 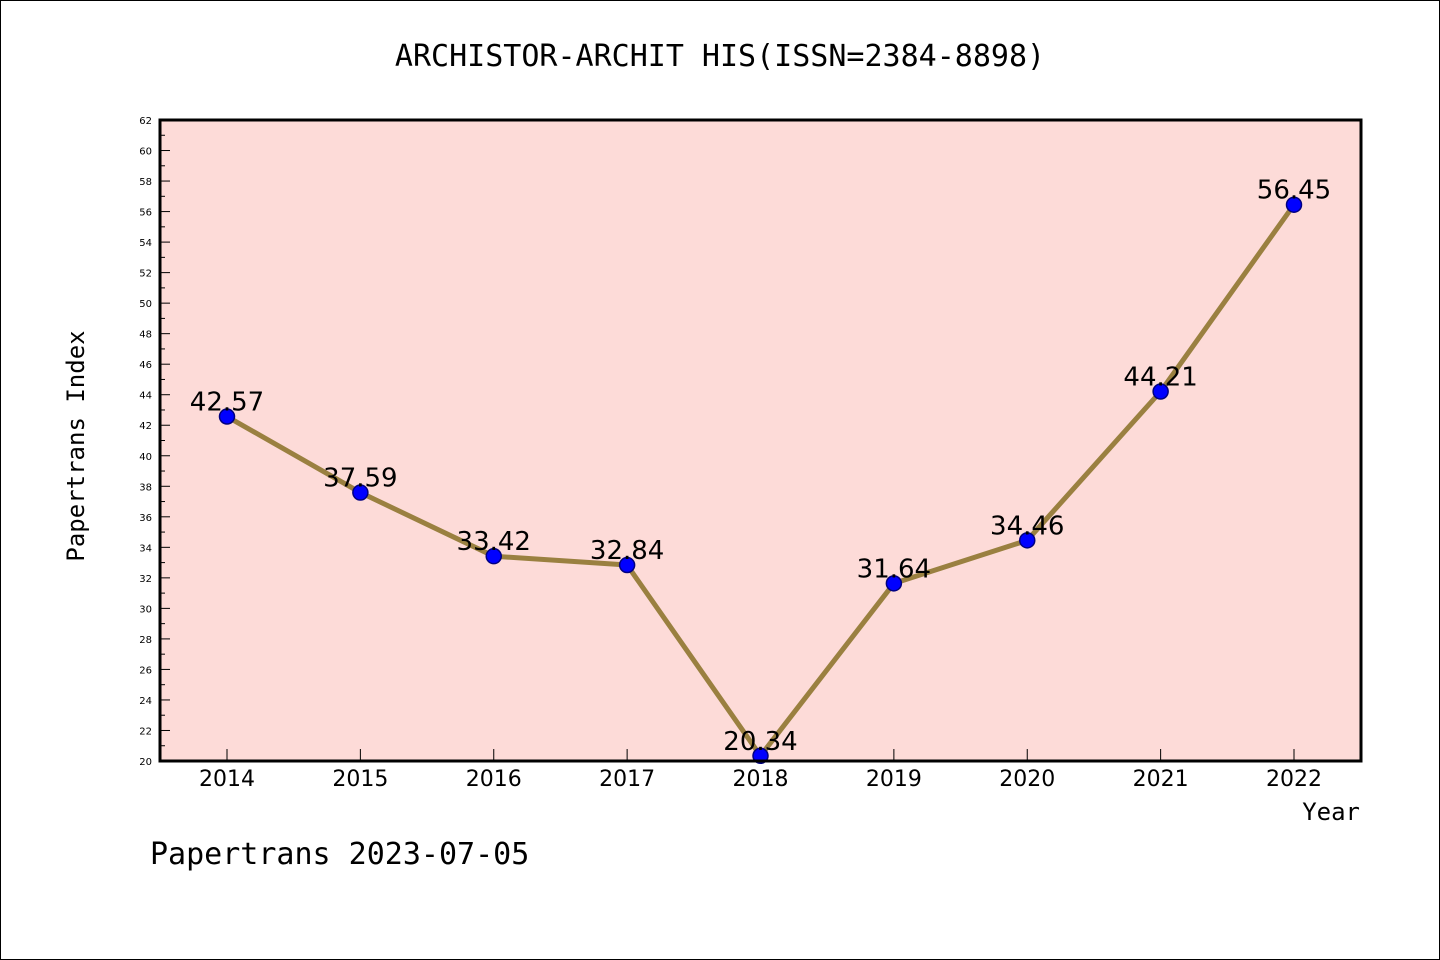 I want to click on y-tick-label: 54, so click(x=145, y=243).